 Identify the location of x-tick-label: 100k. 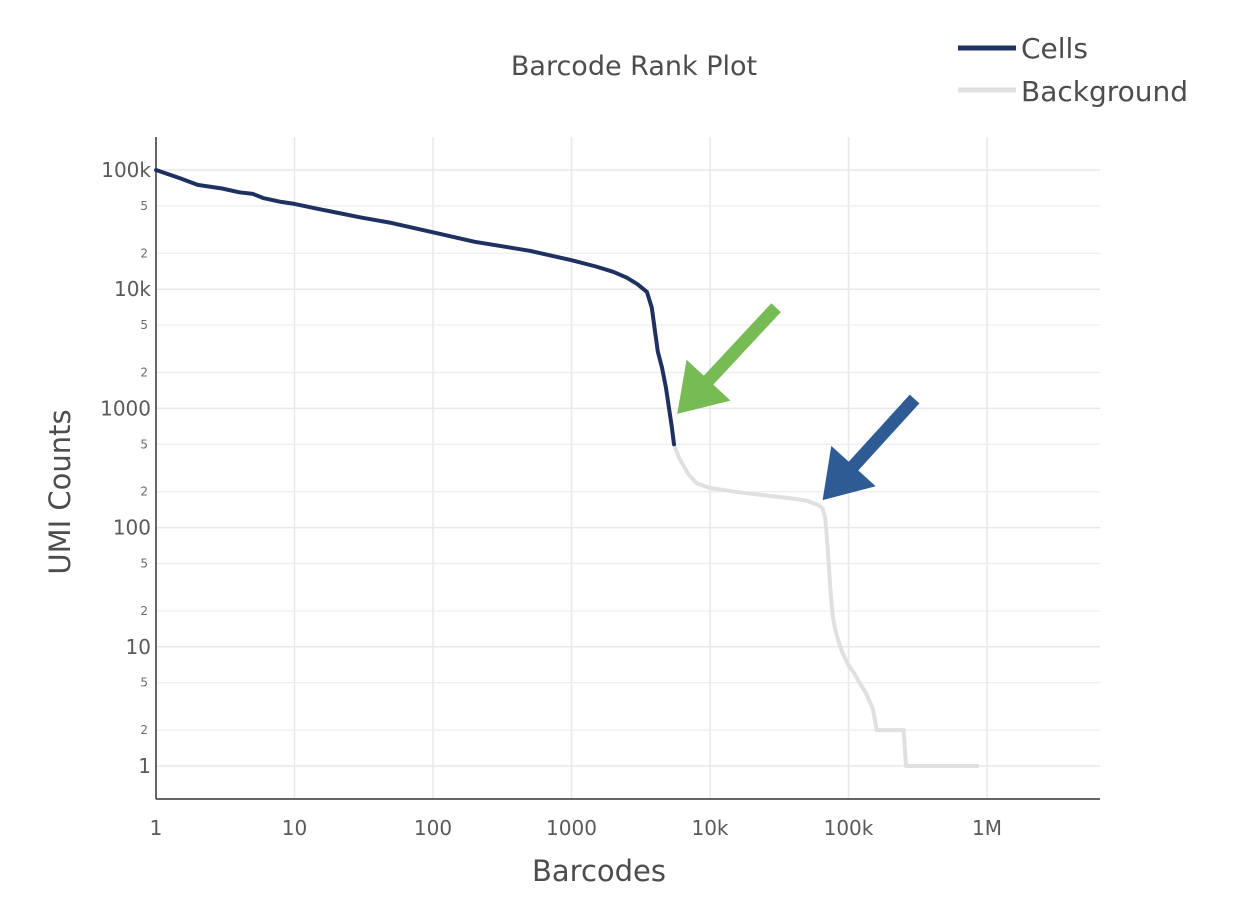
(849, 828).